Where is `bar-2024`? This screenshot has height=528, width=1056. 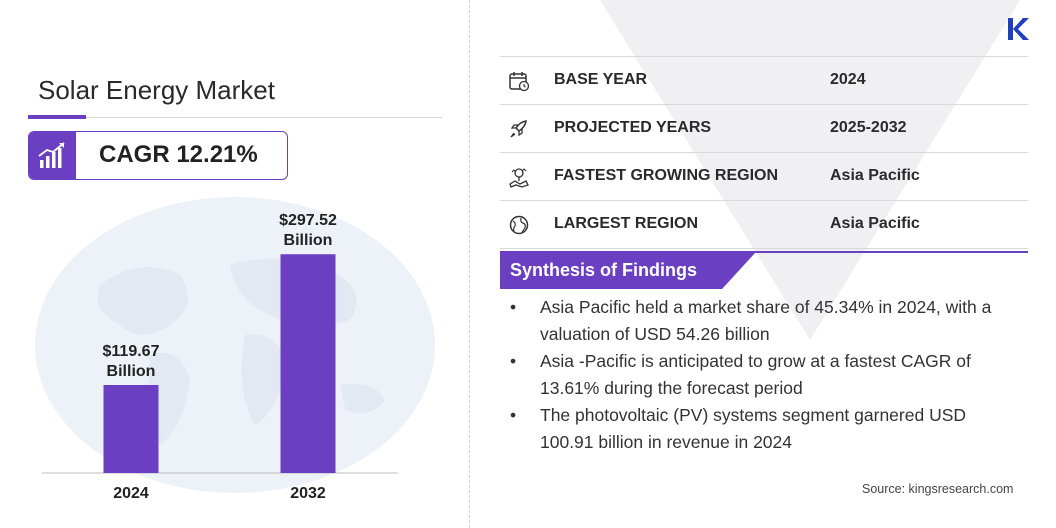 bar-2024 is located at coordinates (131, 429).